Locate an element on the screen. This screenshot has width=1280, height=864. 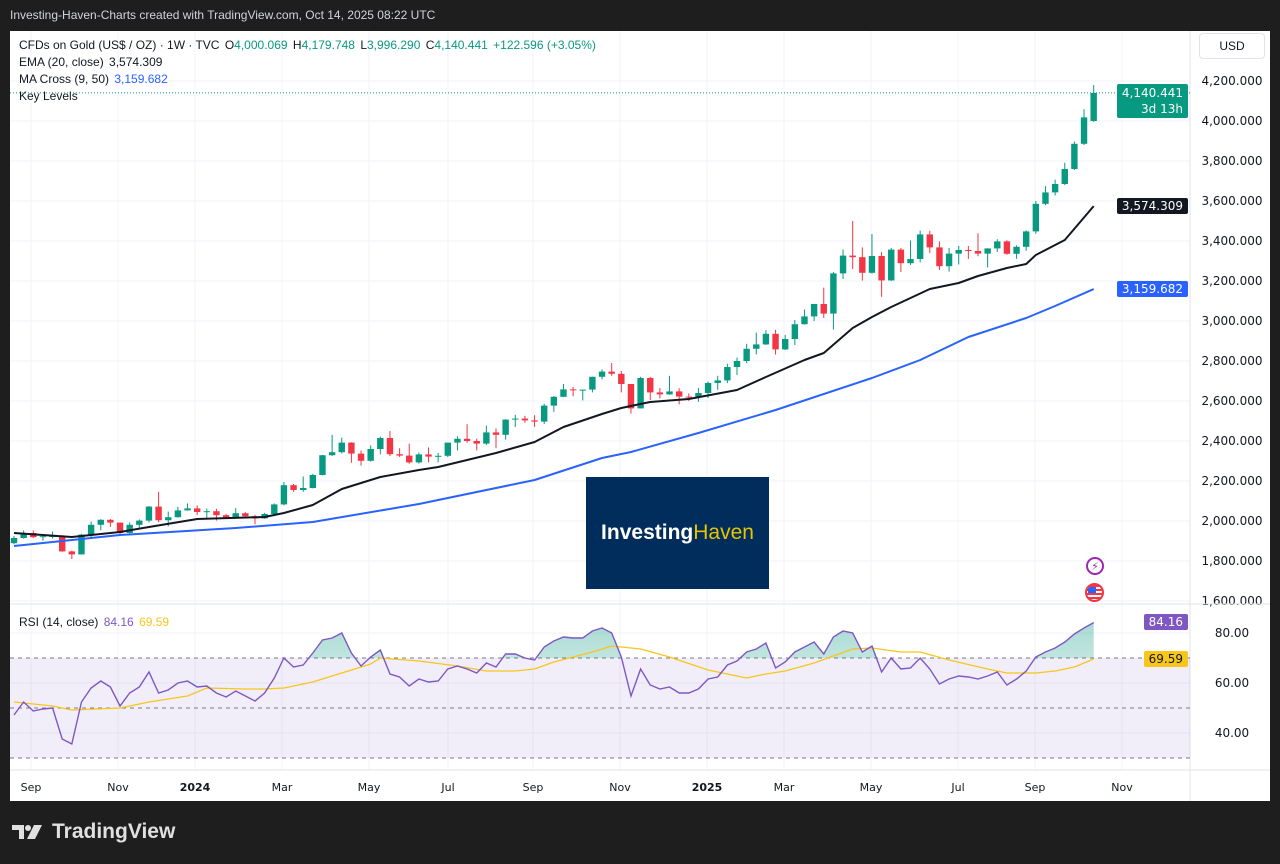
key-levels-legend: Key Levels is located at coordinates (48, 96).